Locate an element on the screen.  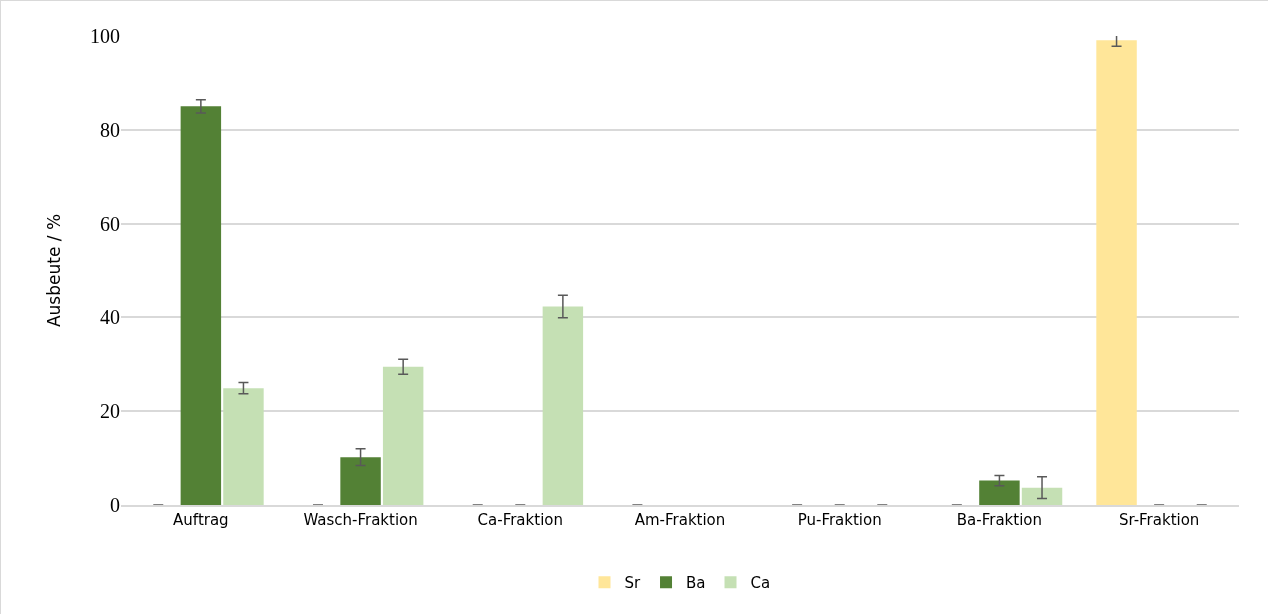
x-tick-label: Auftrag is located at coordinates (201, 519).